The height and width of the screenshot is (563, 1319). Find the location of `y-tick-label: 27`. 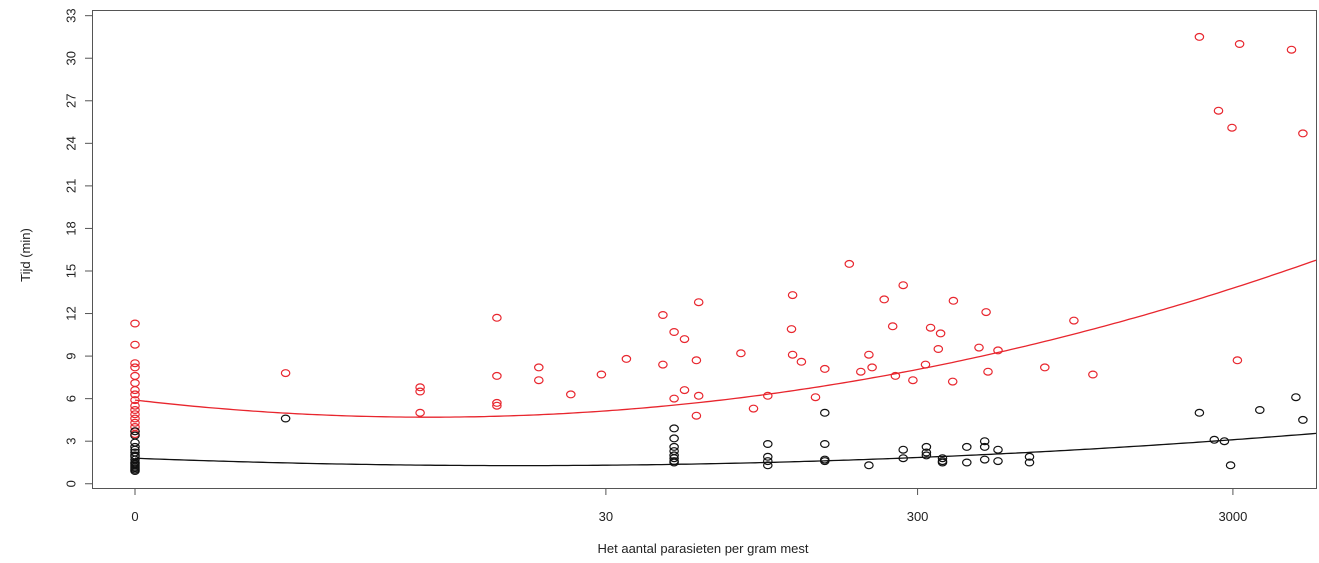

y-tick-label: 27 is located at coordinates (70, 101).